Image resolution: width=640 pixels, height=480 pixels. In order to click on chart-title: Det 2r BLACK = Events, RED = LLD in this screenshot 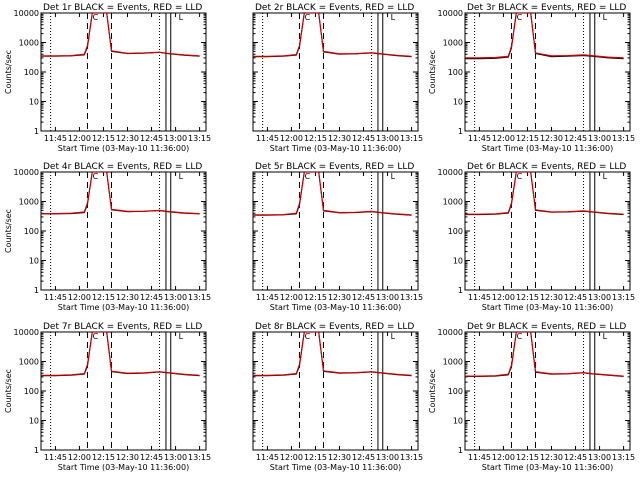, I will do `click(334, 8)`.